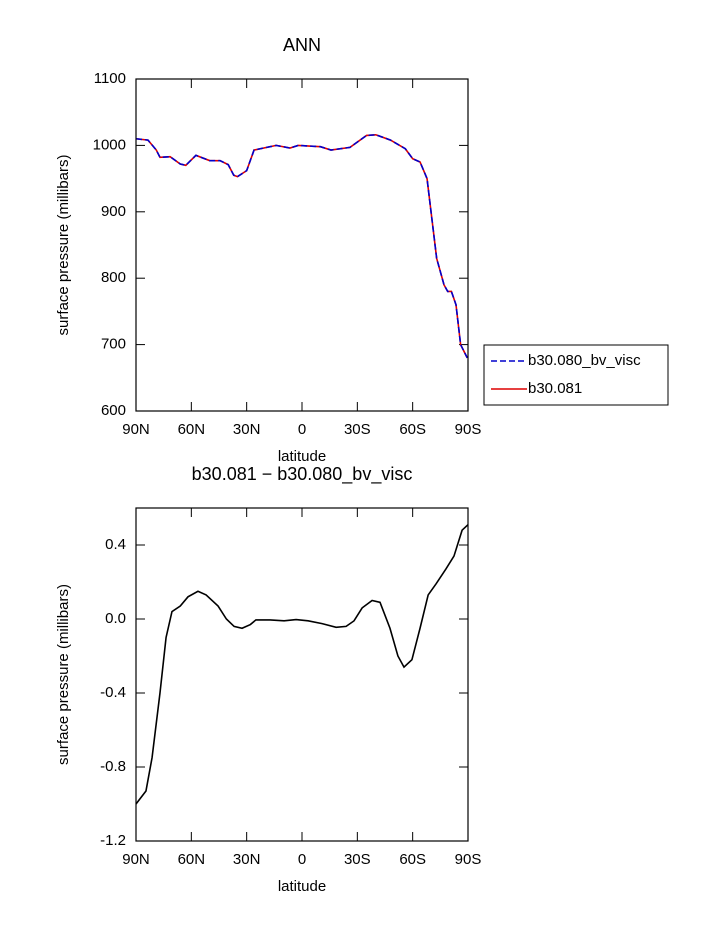 This screenshot has height=940, width=723. What do you see at coordinates (584, 360) in the screenshot?
I see `legend-label: b30.080_bv_visc` at bounding box center [584, 360].